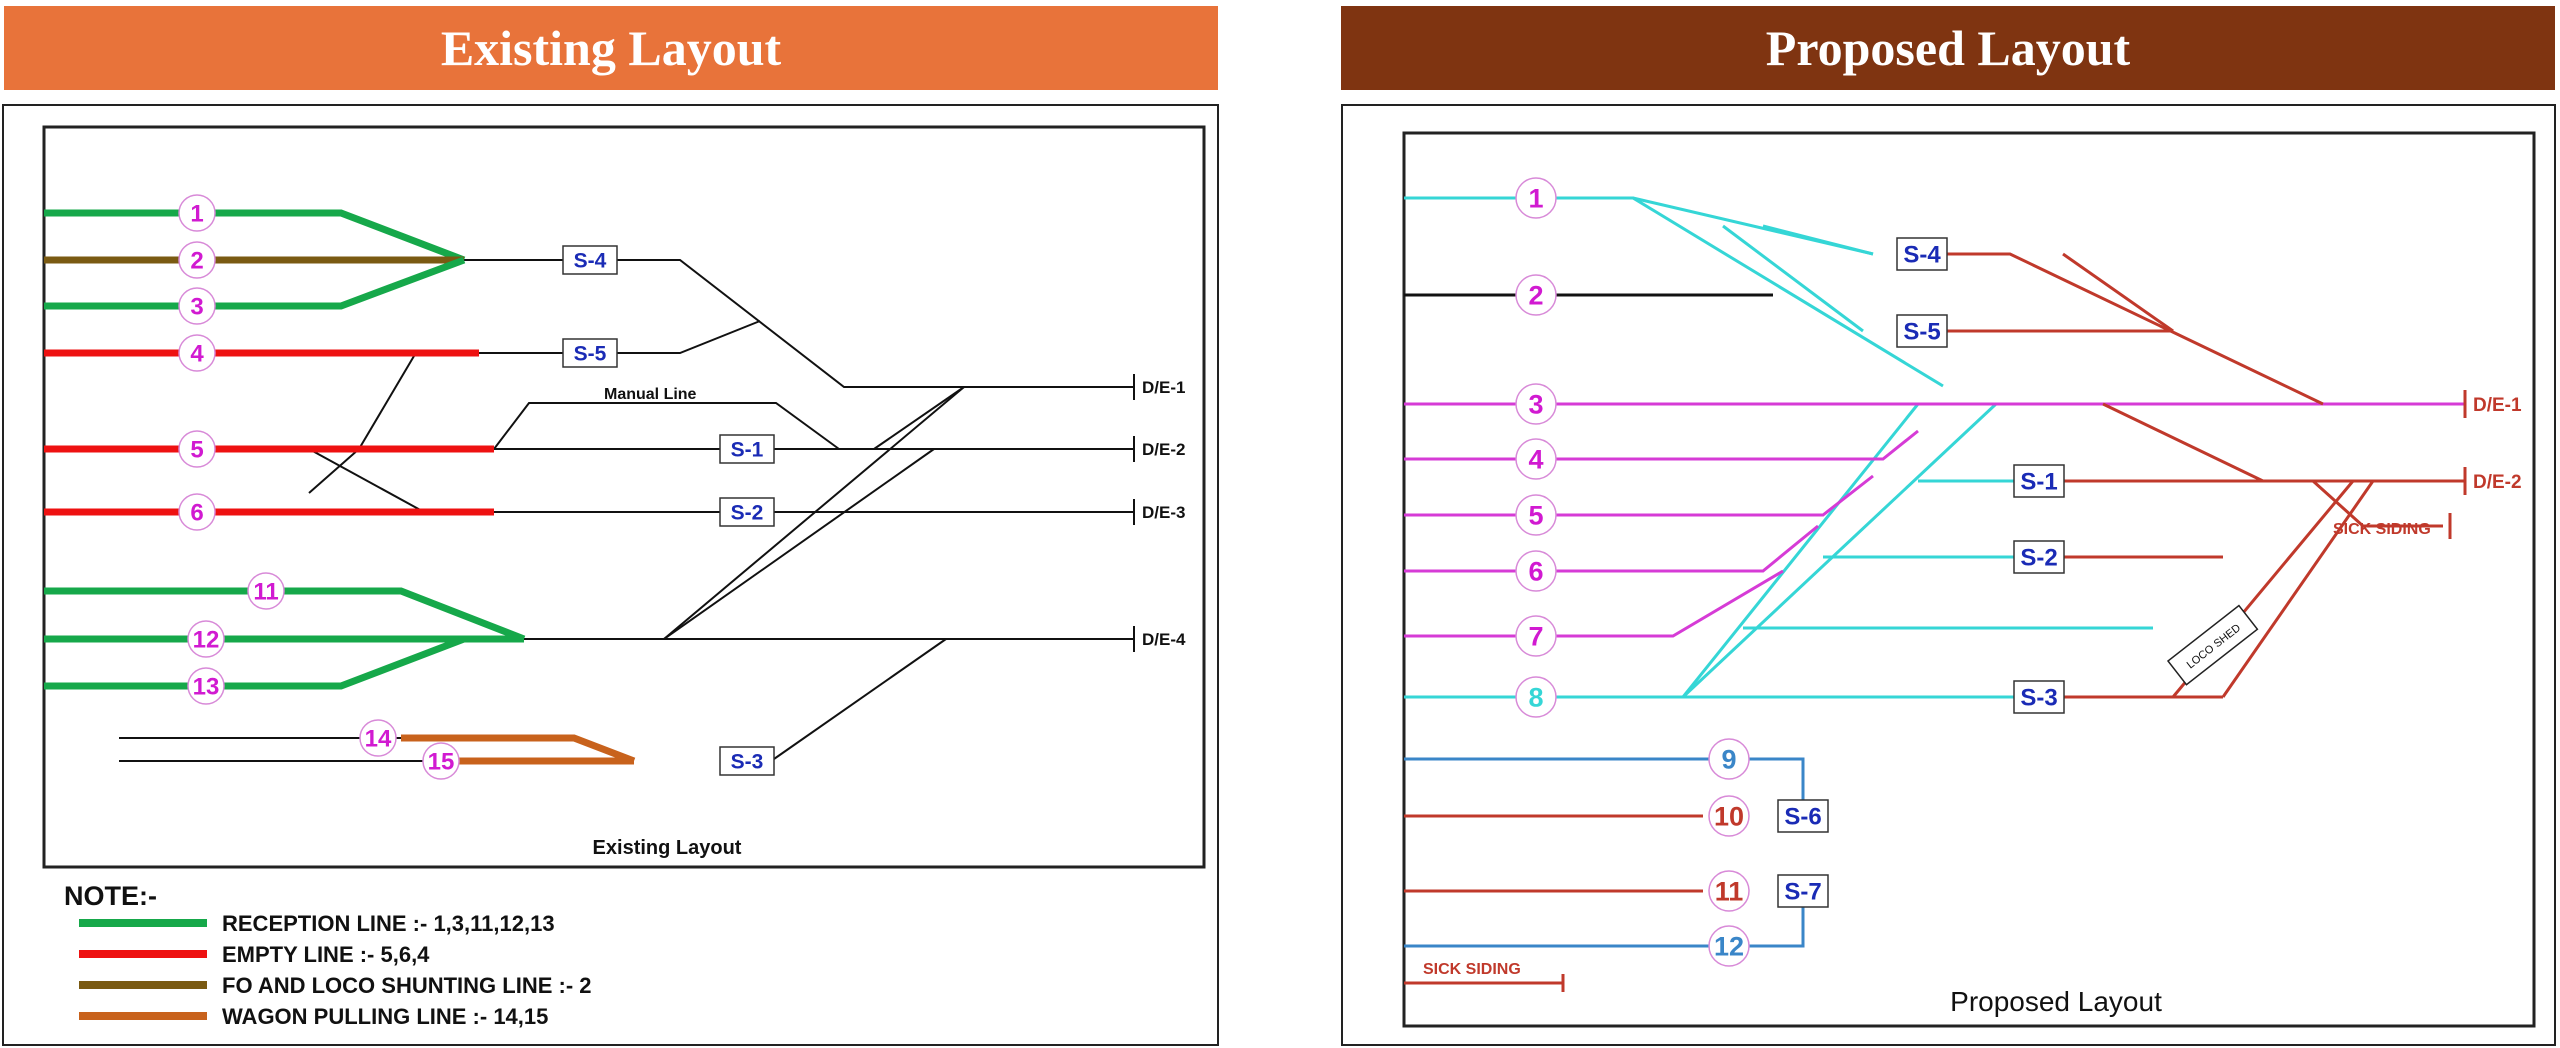 The height and width of the screenshot is (1048, 2560). I want to click on loco-shed: LOCO SHED, so click(2212, 645).